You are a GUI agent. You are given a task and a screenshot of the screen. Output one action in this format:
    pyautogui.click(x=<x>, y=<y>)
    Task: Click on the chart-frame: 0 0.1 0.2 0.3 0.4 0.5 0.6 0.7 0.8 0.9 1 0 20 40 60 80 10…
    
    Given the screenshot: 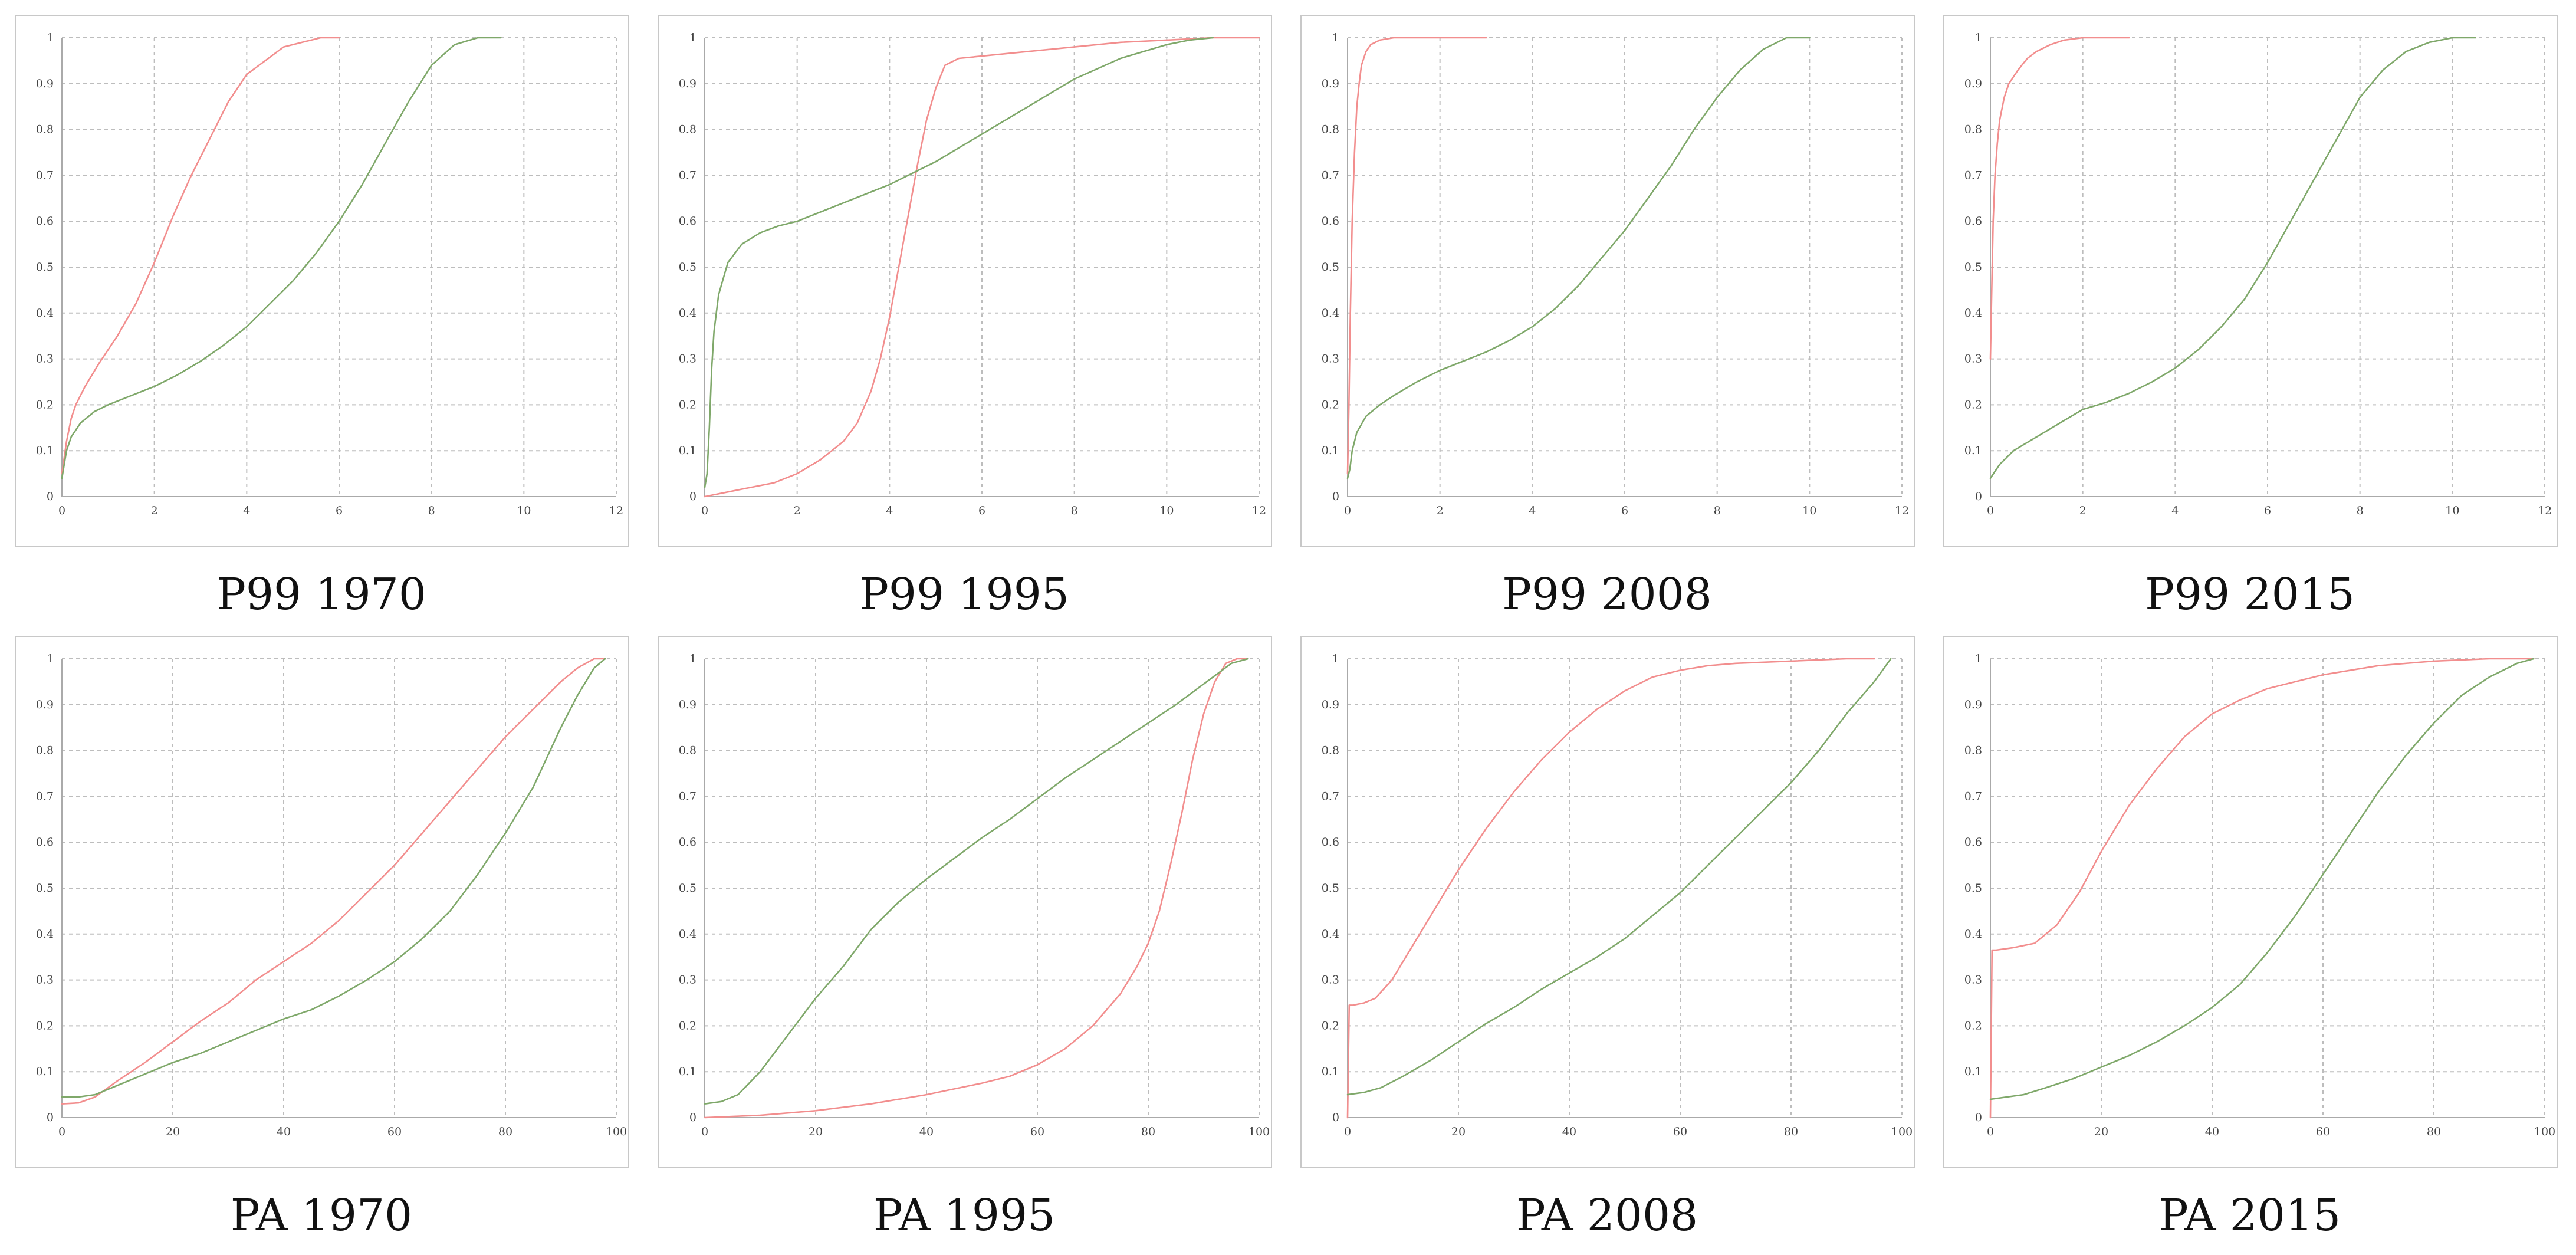 What is the action you would take?
    pyautogui.click(x=2250, y=902)
    